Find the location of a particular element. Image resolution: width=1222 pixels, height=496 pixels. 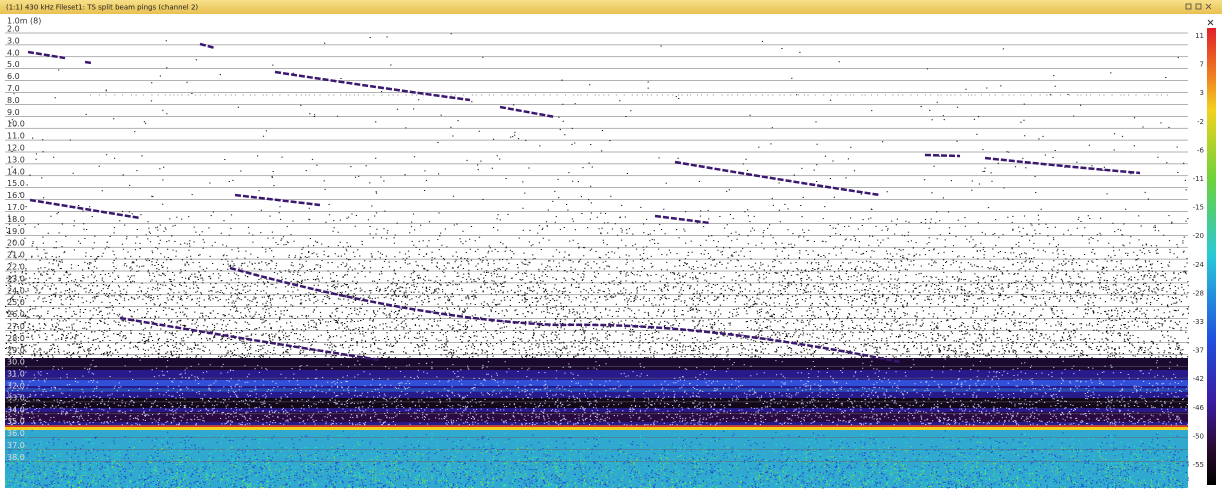

scale-label: -55 is located at coordinates (1198, 465).